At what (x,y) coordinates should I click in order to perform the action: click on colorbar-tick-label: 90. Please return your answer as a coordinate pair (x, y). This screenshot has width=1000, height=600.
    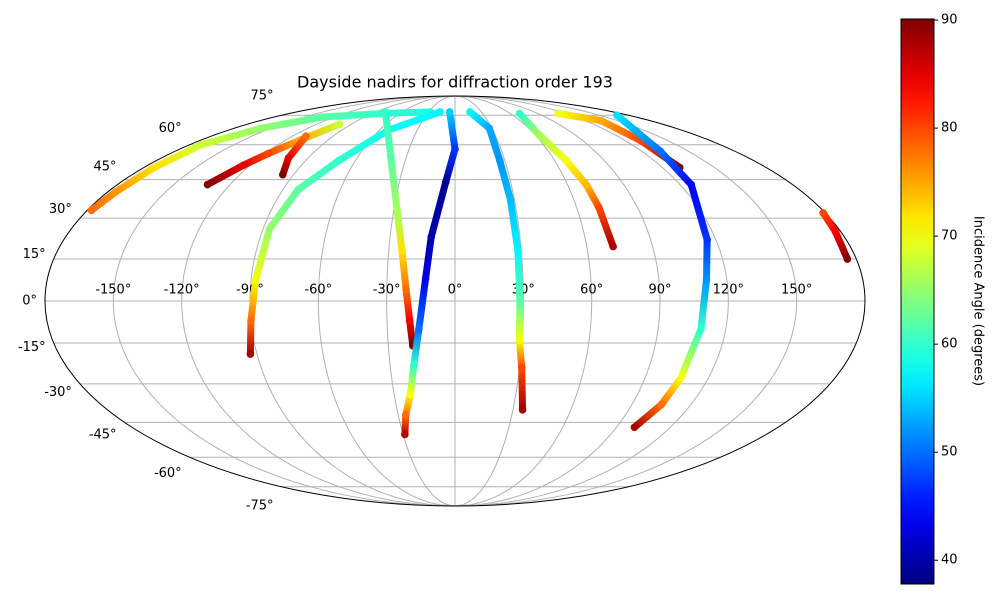
    Looking at the image, I should click on (949, 20).